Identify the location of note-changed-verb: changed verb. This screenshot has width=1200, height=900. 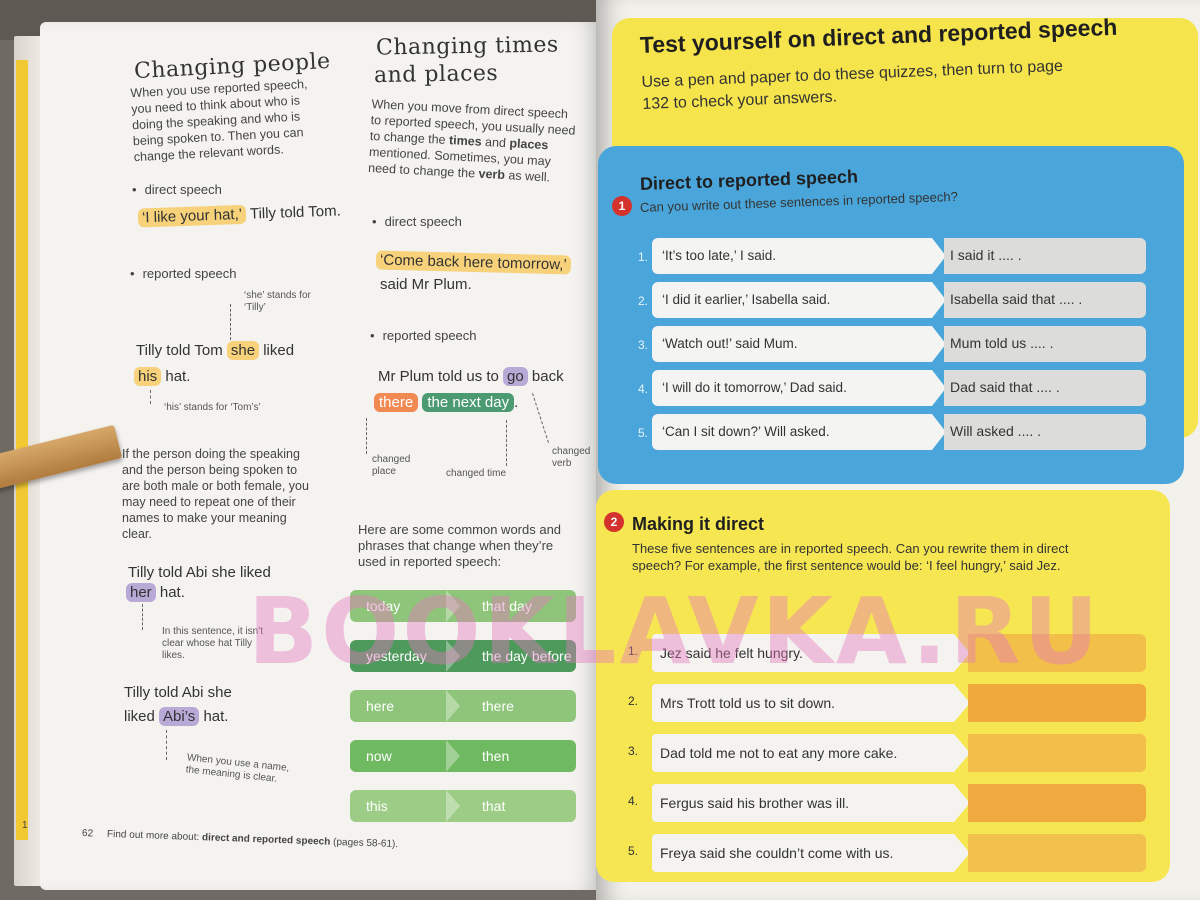
(571, 457).